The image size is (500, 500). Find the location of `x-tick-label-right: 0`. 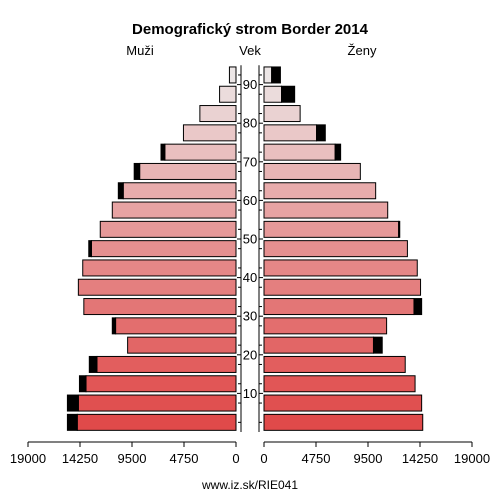

x-tick-label-right: 0 is located at coordinates (263, 458).